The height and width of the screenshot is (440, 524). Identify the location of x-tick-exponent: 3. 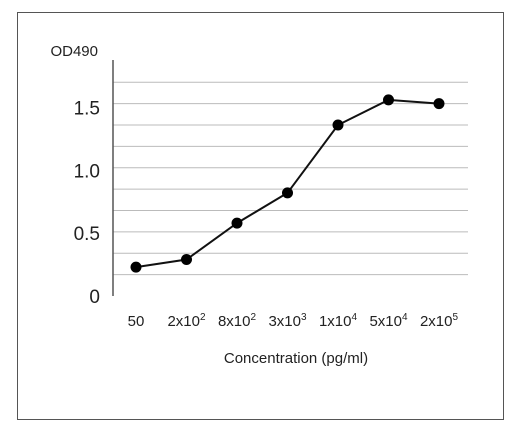
(304, 317).